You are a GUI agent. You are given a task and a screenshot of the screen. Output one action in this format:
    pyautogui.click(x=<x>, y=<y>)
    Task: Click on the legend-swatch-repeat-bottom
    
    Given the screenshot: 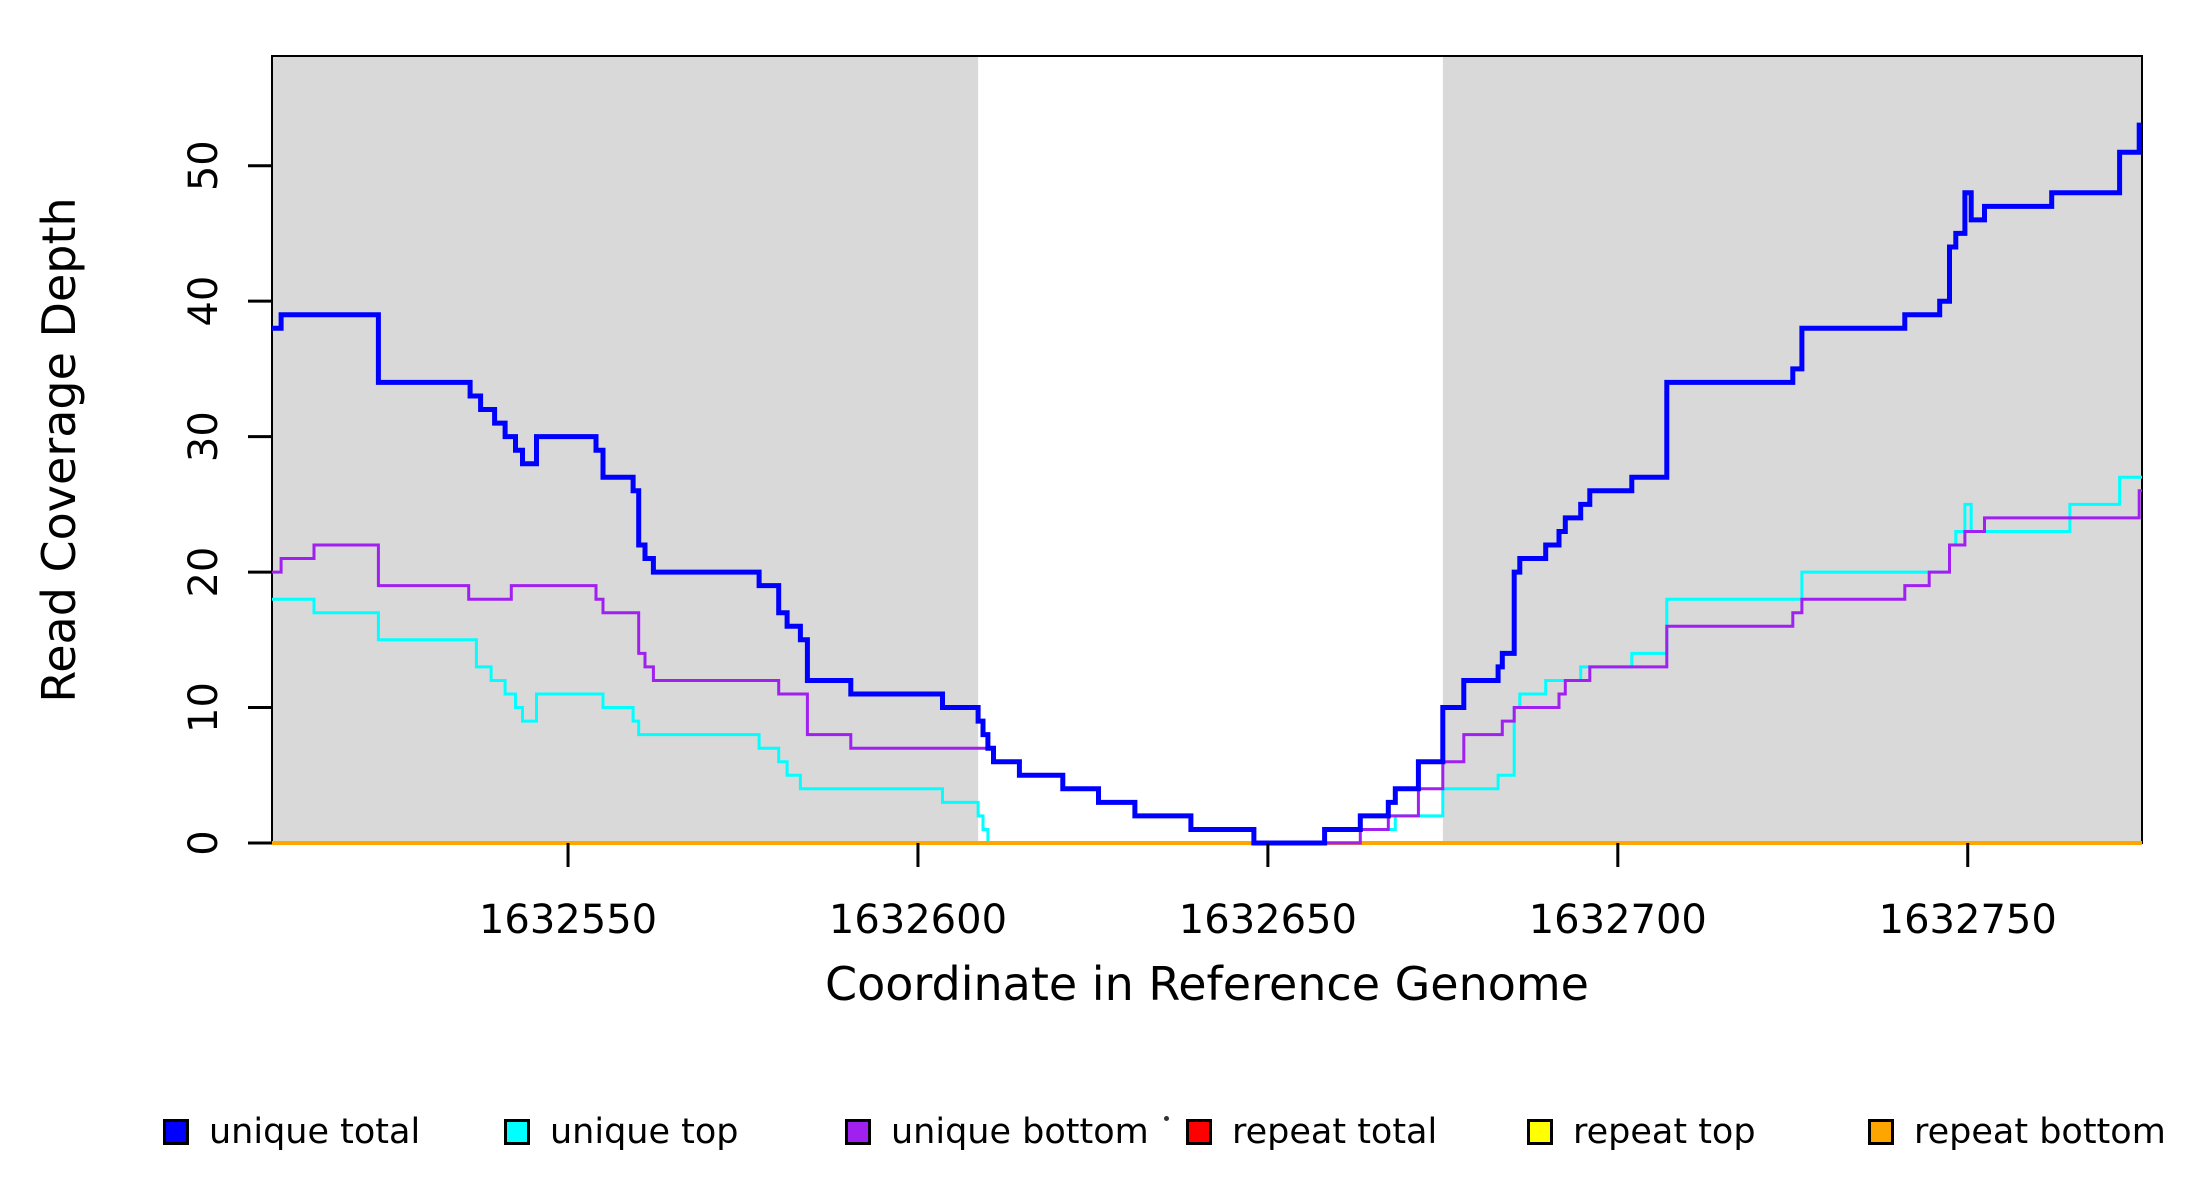 What is the action you would take?
    pyautogui.click(x=1881, y=1132)
    